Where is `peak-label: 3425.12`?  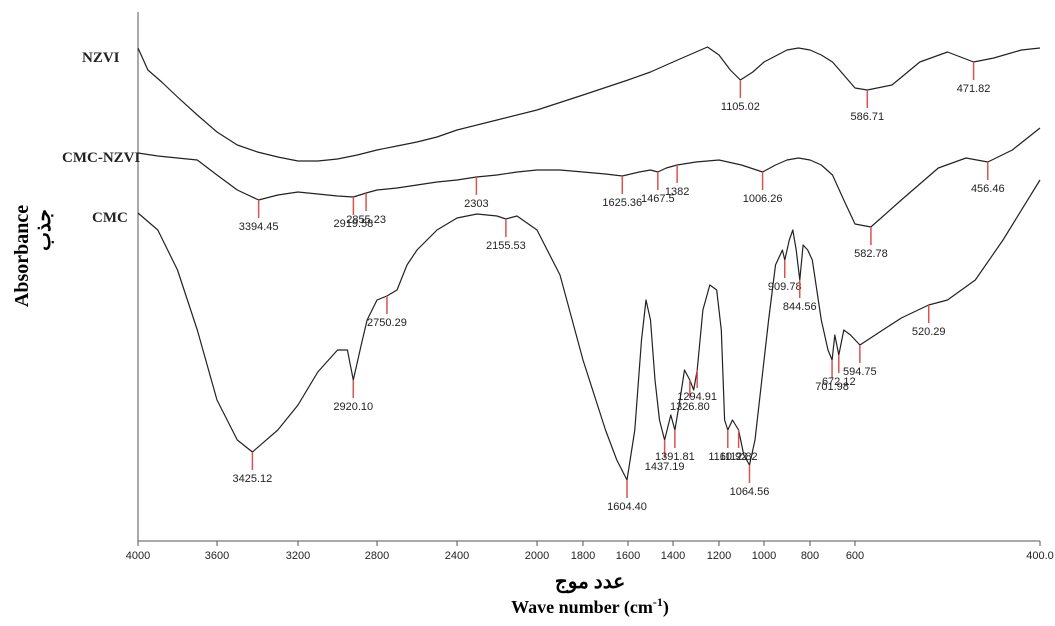
peak-label: 3425.12 is located at coordinates (253, 479).